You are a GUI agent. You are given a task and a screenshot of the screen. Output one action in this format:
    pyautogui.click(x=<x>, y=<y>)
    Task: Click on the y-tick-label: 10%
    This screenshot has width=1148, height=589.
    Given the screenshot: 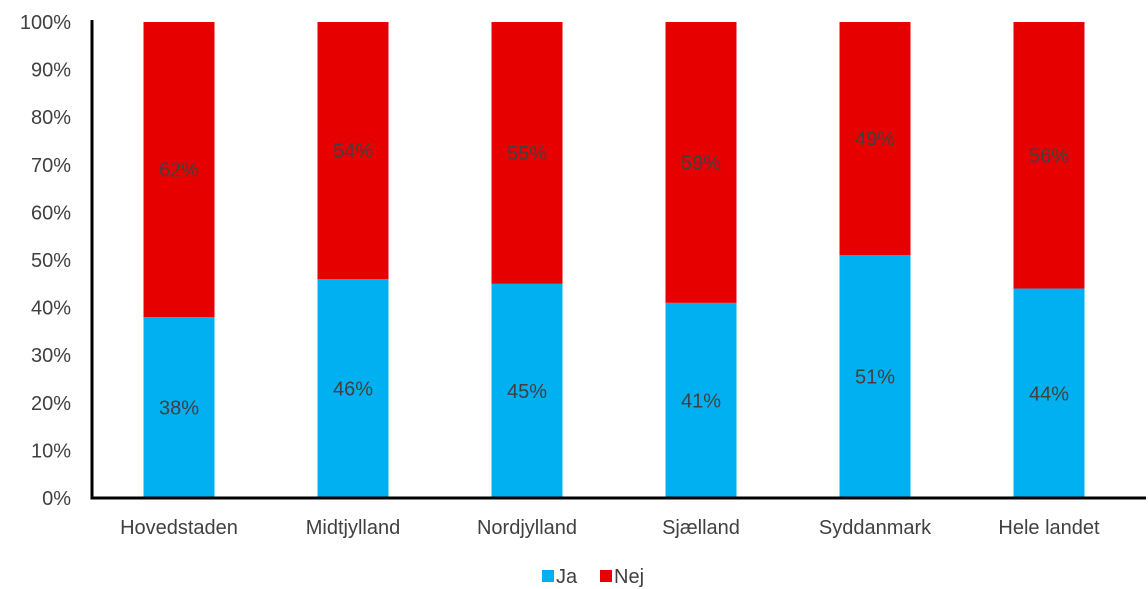 What is the action you would take?
    pyautogui.click(x=51, y=451)
    